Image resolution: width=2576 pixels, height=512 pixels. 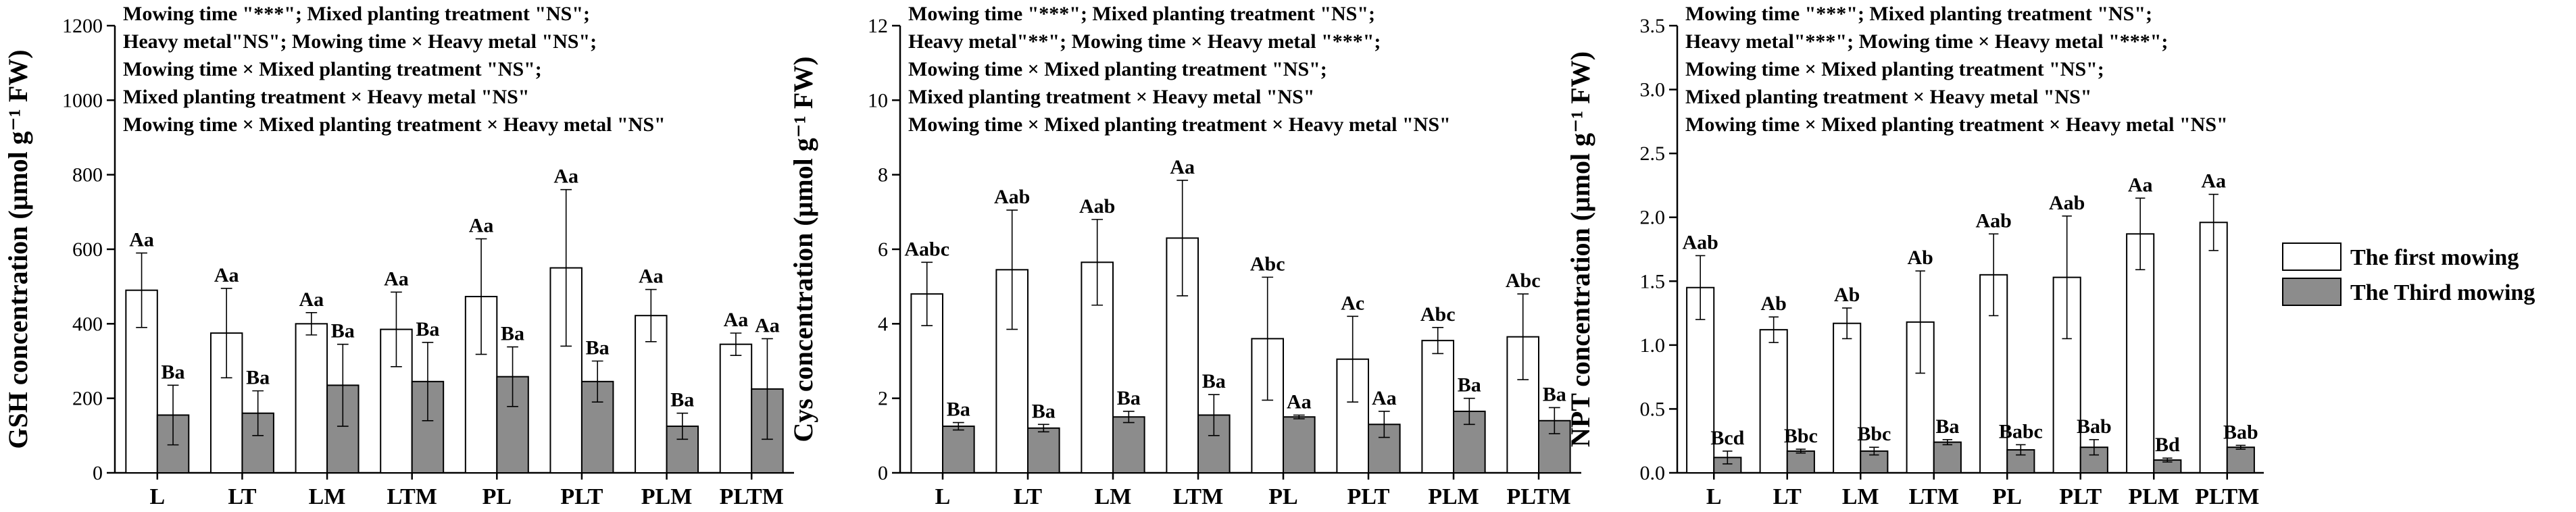 I want to click on y-axis-label: Cys concentration (μmol g⁻¹ FW), so click(x=803, y=249).